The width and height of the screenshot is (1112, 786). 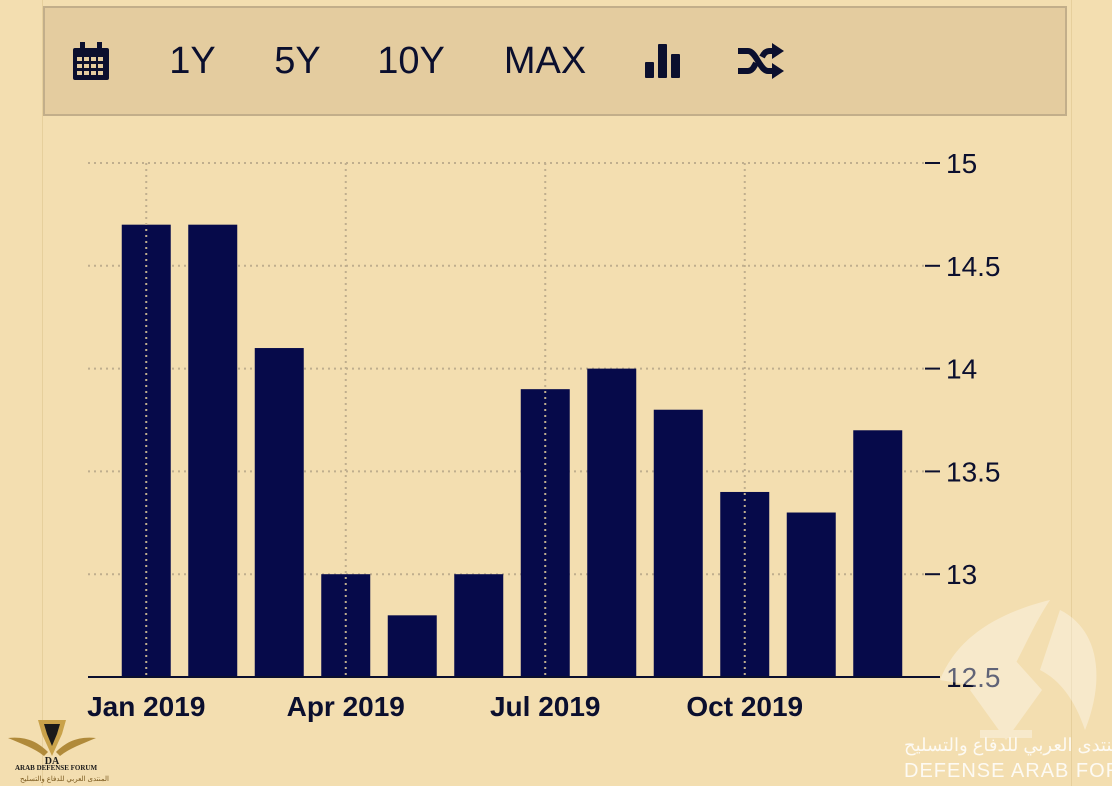 I want to click on calendar-icon, so click(x=91, y=61).